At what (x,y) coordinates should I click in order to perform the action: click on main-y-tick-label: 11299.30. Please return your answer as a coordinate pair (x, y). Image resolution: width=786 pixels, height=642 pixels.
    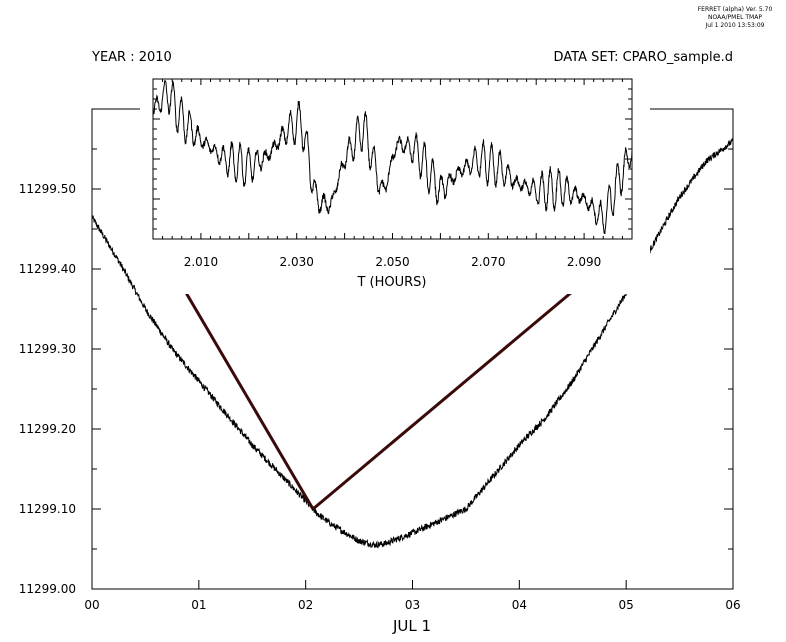
    Looking at the image, I should click on (47, 349).